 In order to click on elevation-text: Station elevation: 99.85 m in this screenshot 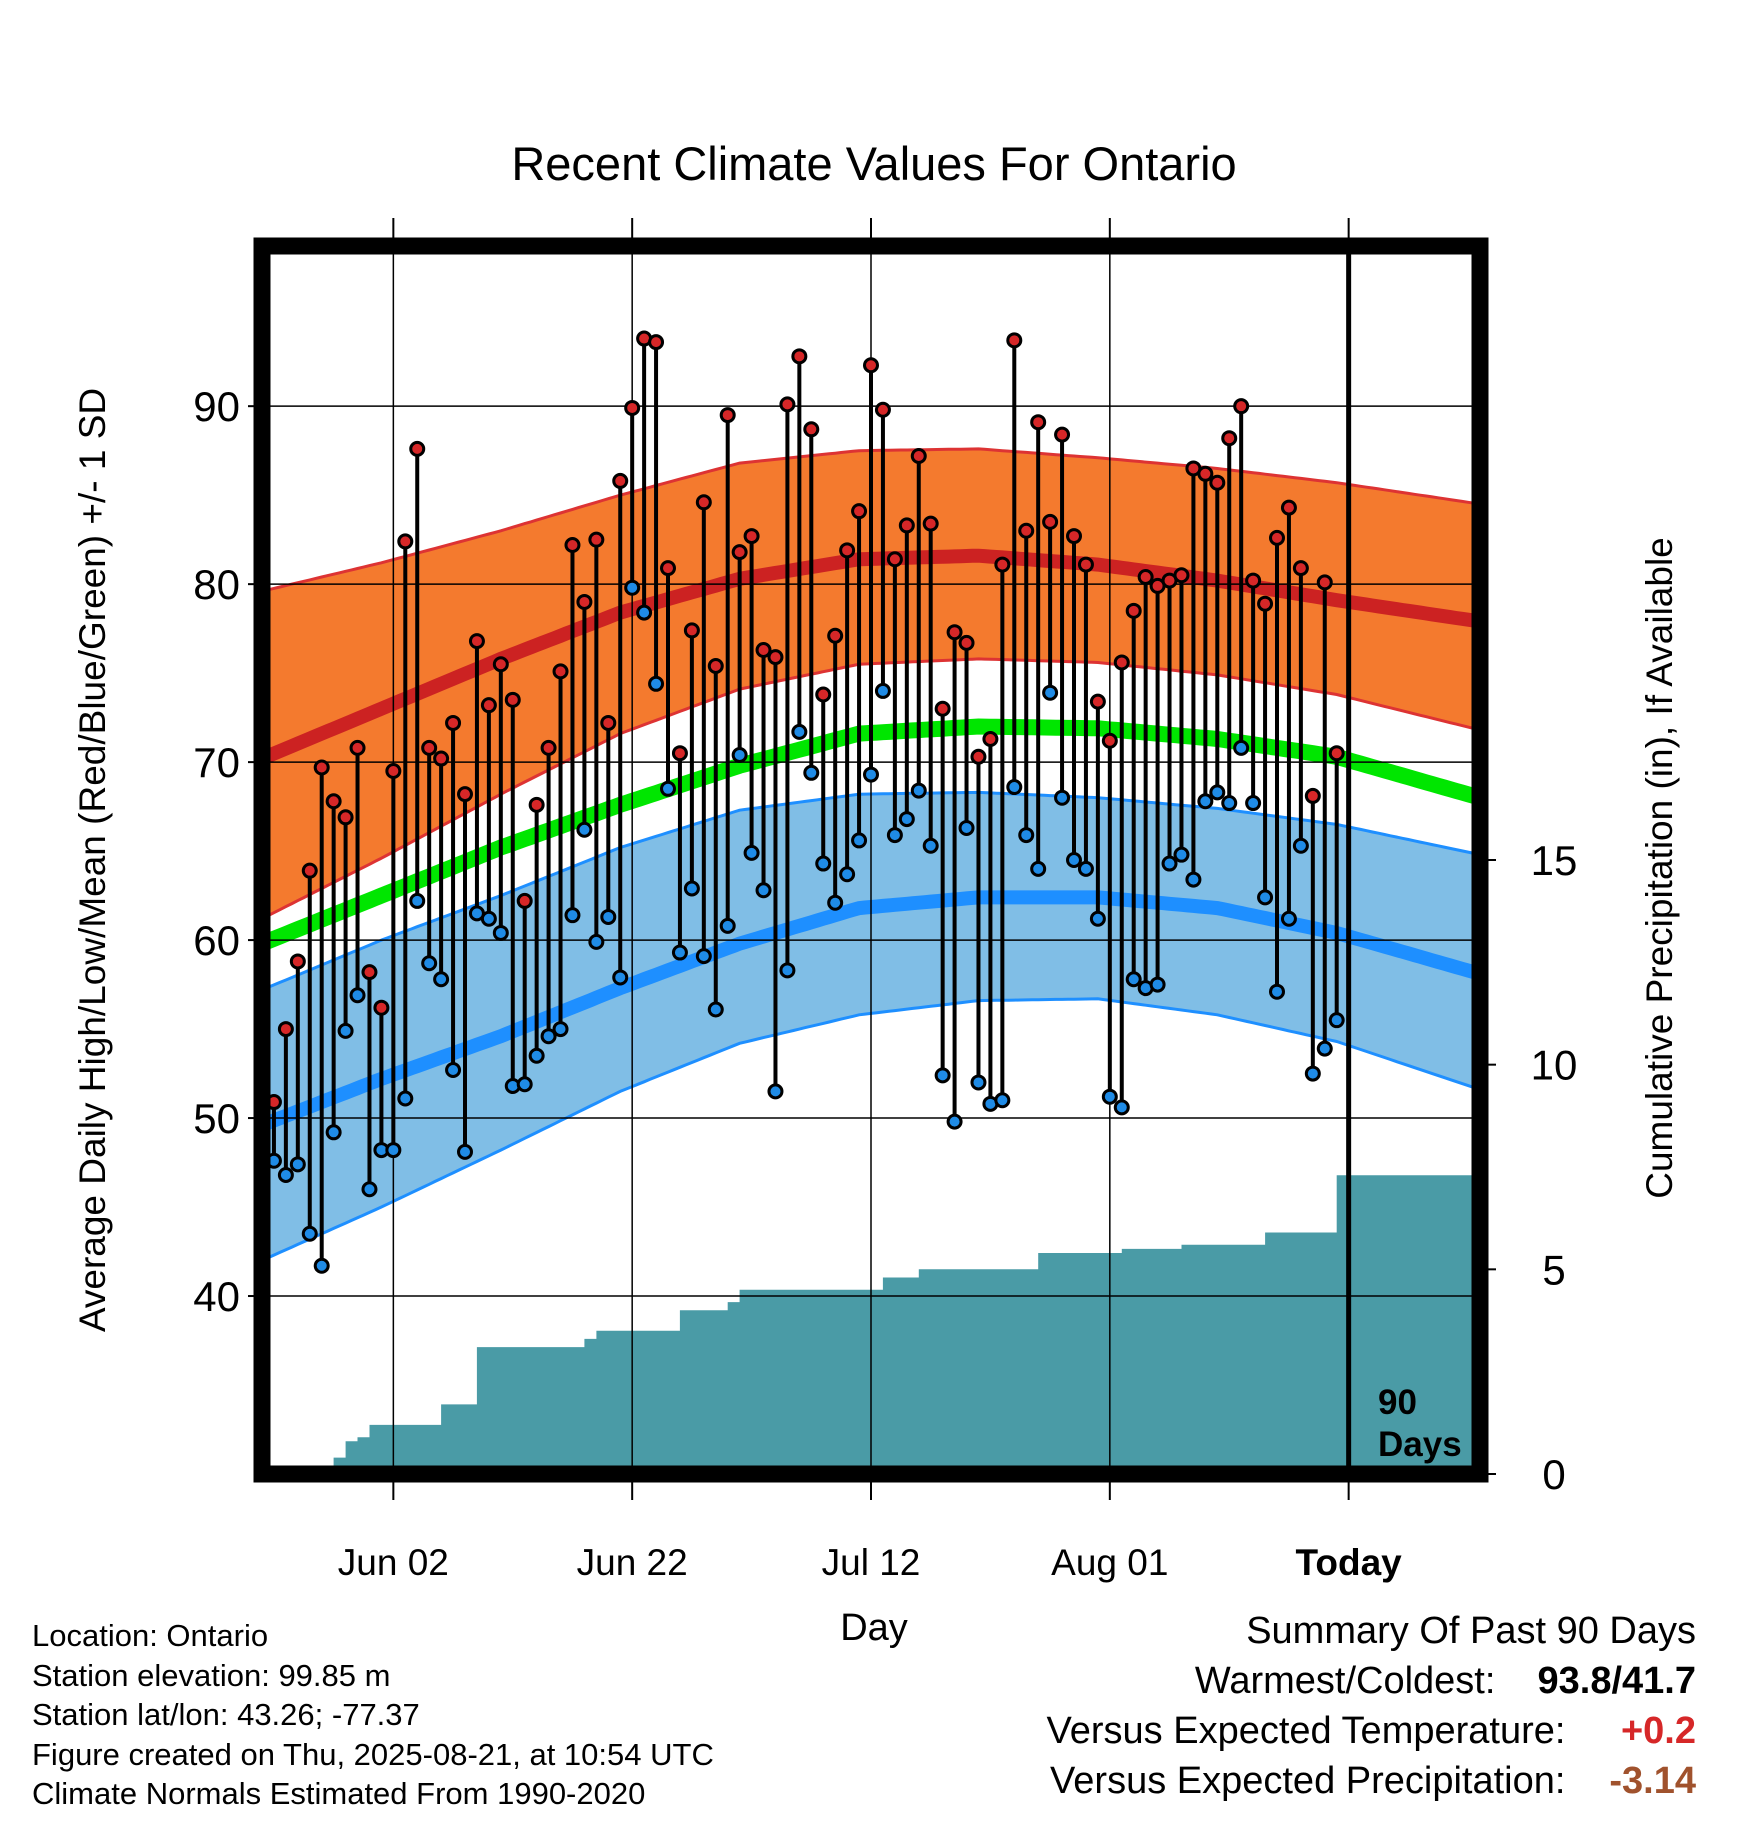, I will do `click(211, 1675)`.